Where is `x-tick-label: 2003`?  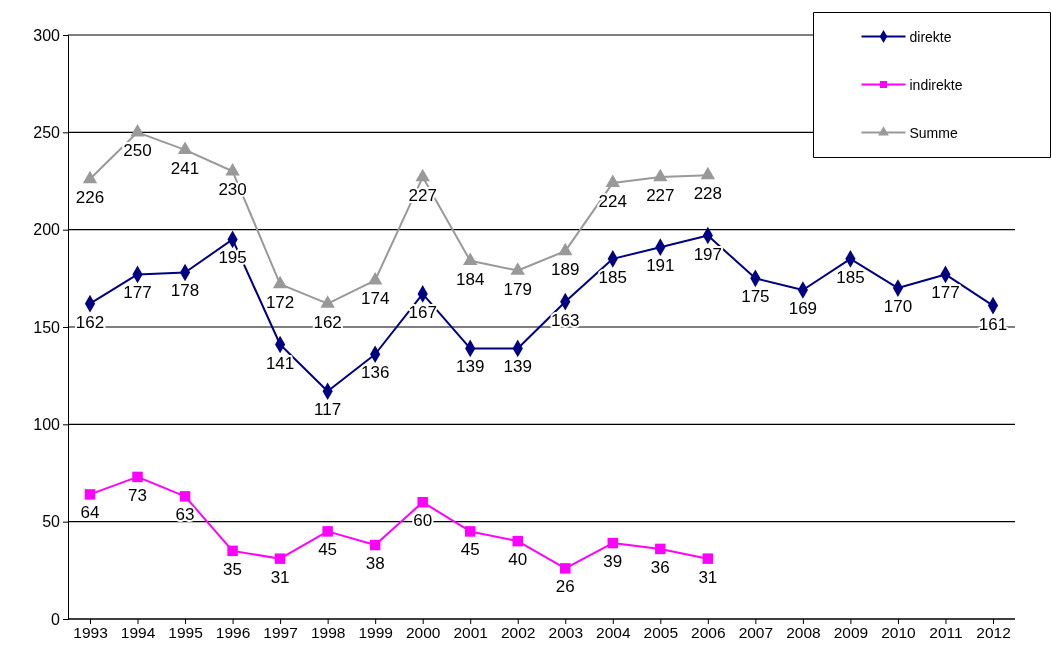
x-tick-label: 2003 is located at coordinates (566, 633).